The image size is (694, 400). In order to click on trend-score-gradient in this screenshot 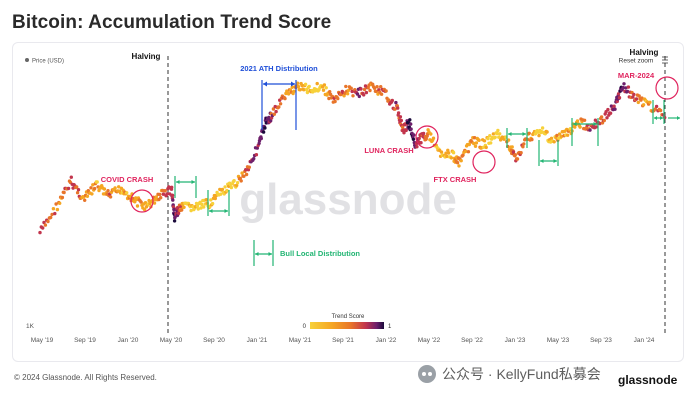, I will do `click(347, 325)`.